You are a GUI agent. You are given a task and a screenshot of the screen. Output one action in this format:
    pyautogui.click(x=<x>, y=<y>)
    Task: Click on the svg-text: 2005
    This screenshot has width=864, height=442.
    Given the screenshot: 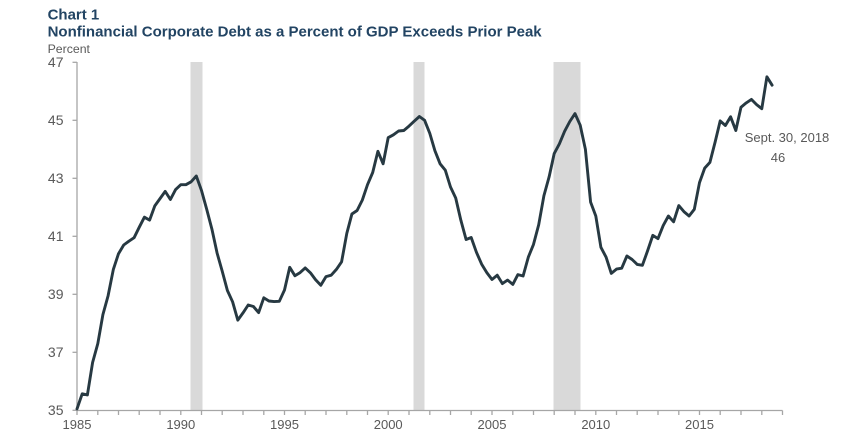 What is the action you would take?
    pyautogui.click(x=492, y=424)
    